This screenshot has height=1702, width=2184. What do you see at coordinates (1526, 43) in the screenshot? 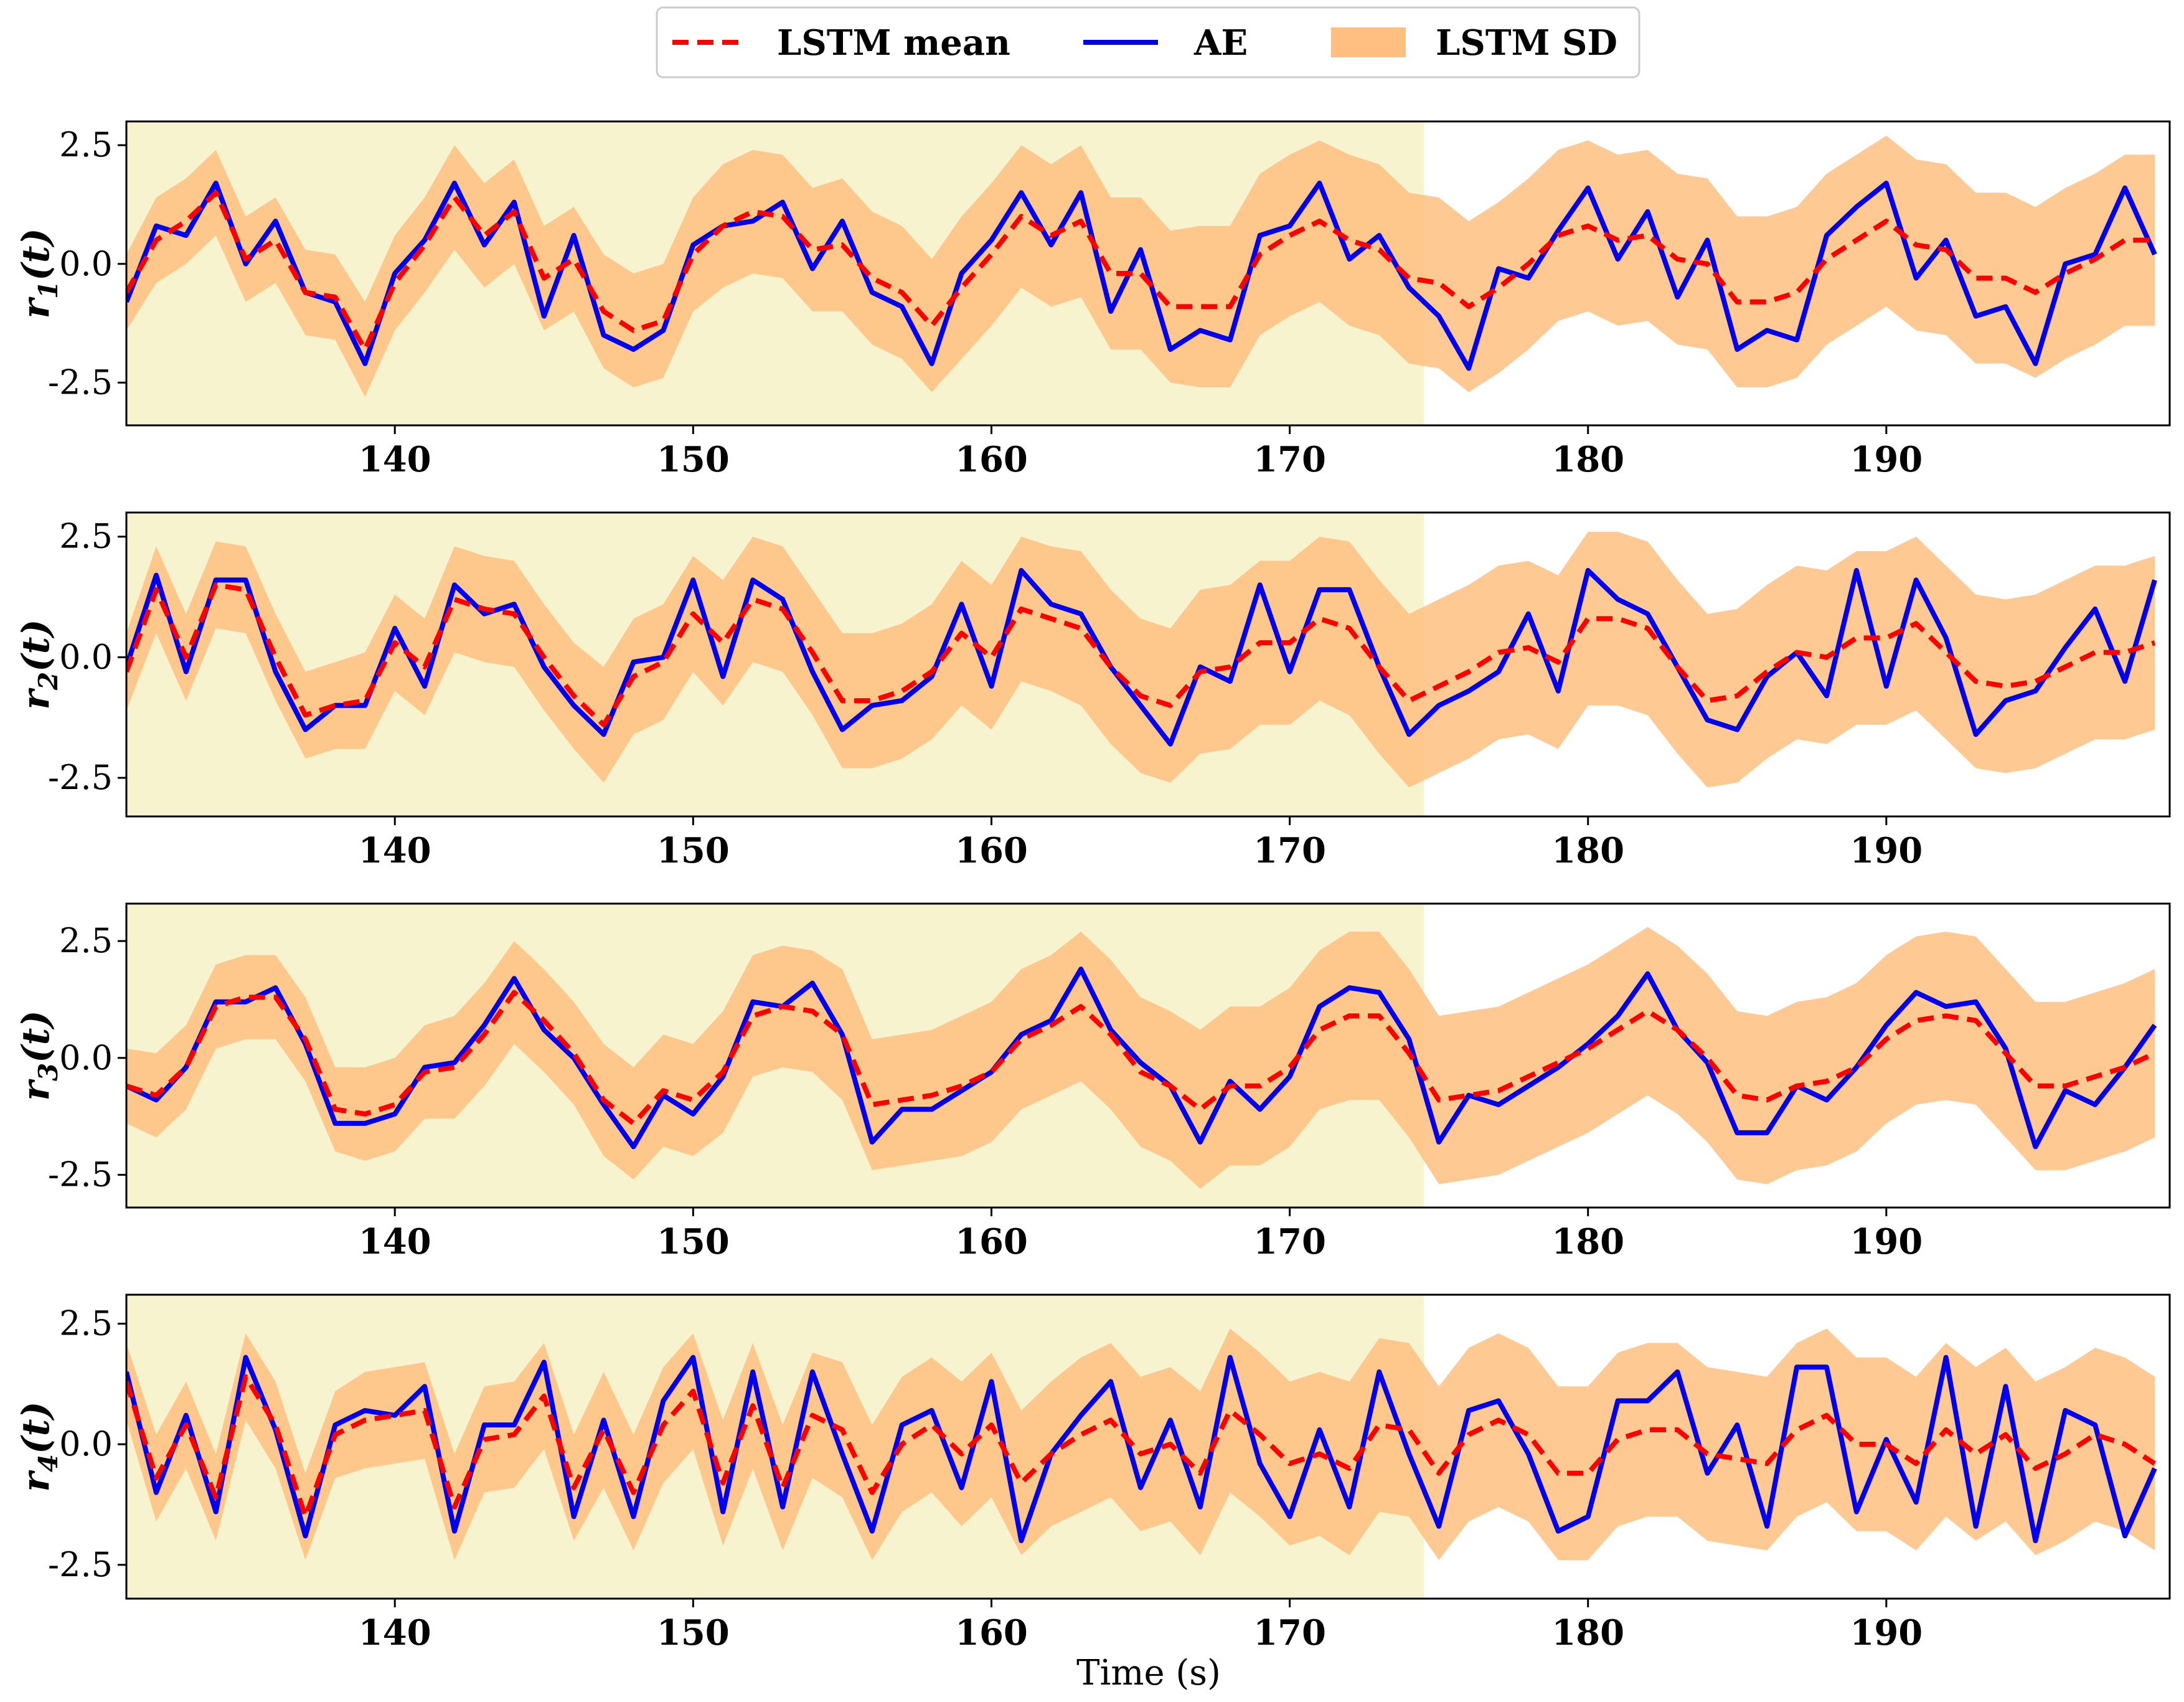
I see `legend-sd-label: LSTM SD` at bounding box center [1526, 43].